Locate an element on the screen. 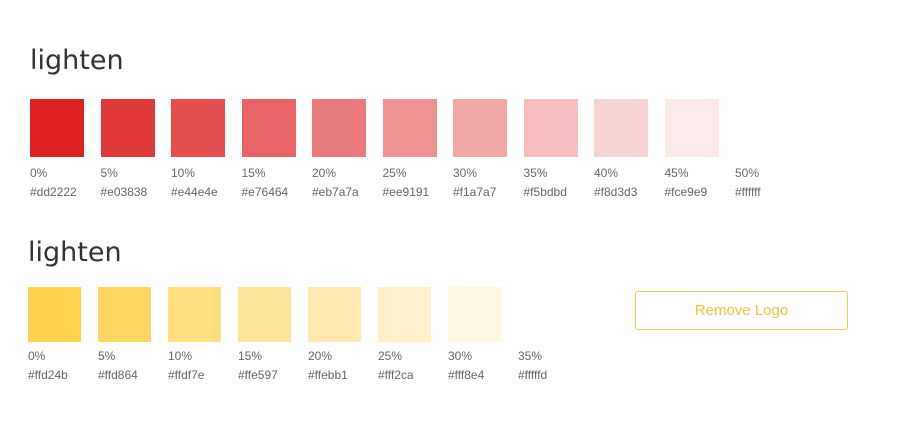 This screenshot has width=922, height=435. swatch-percent: 40% is located at coordinates (606, 173).